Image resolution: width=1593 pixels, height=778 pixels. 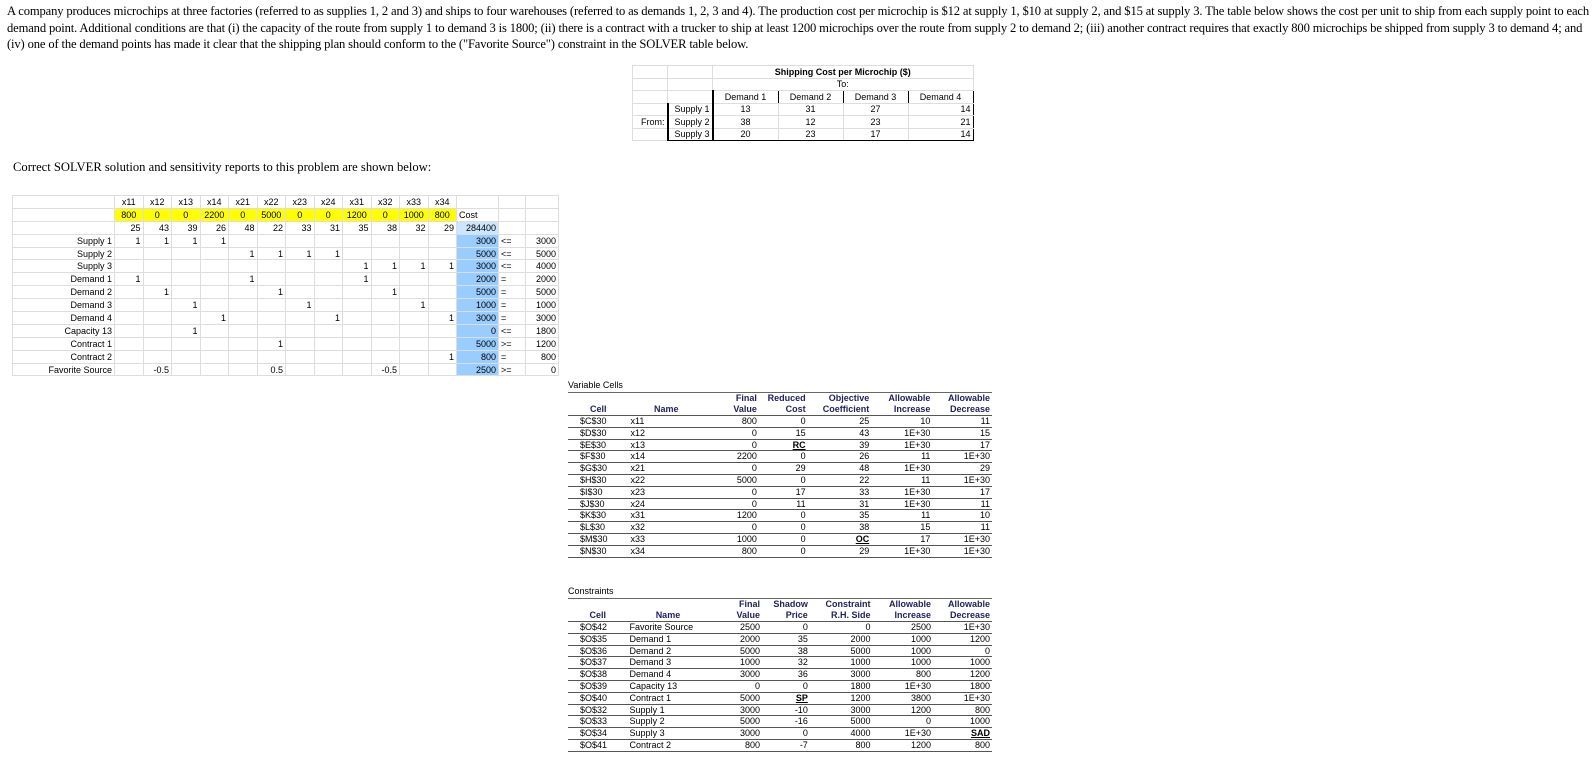 What do you see at coordinates (786, 651) in the screenshot?
I see `col4: 38` at bounding box center [786, 651].